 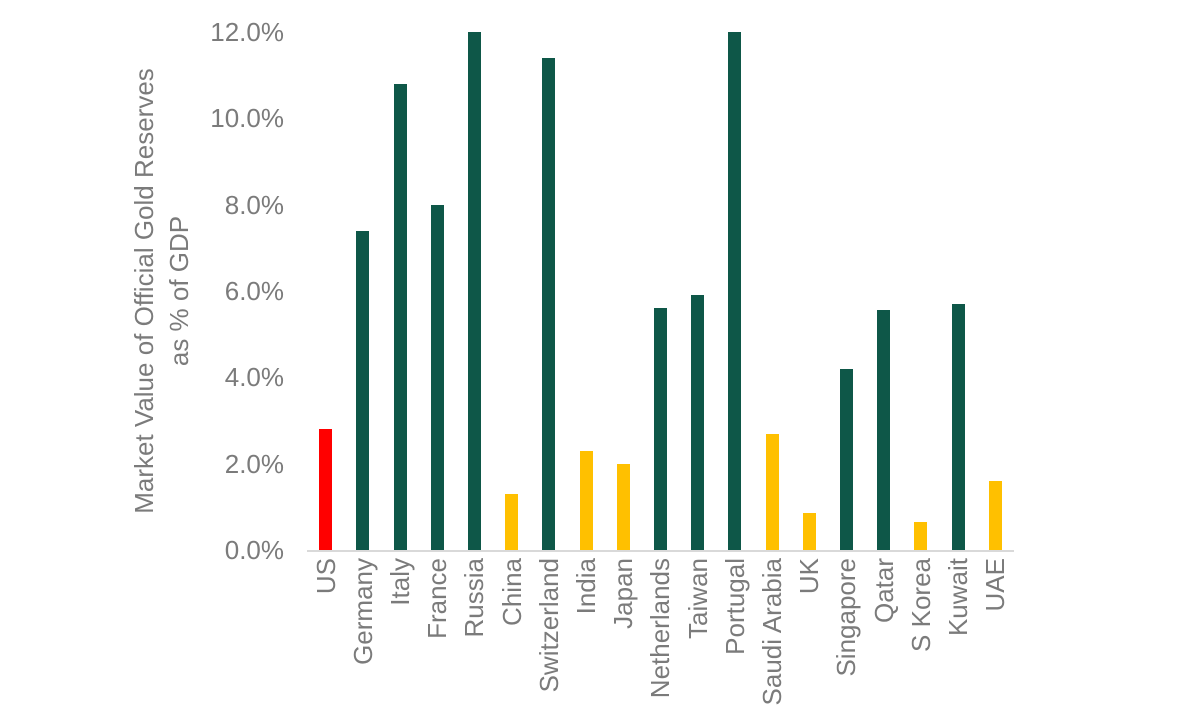 What do you see at coordinates (846, 291) in the screenshot?
I see `bar-slot-singapore` at bounding box center [846, 291].